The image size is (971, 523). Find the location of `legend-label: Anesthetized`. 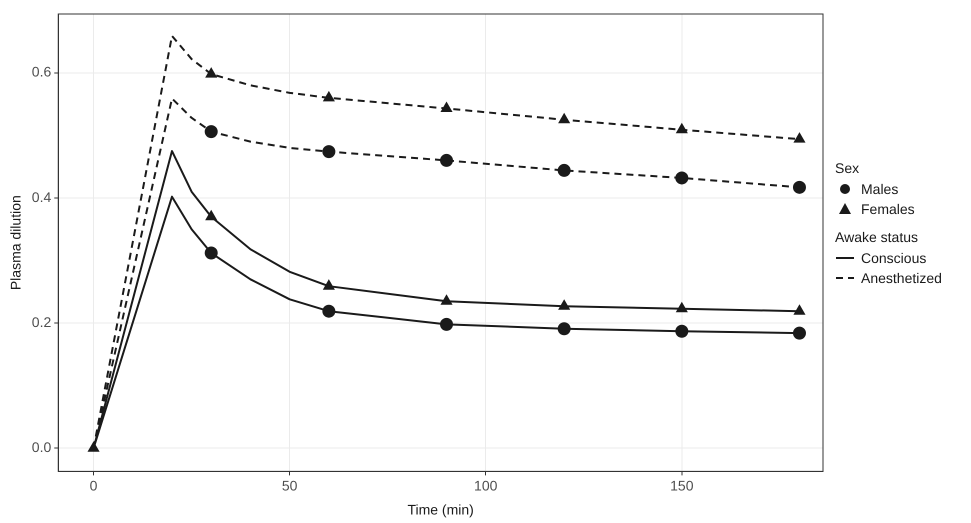

legend-label: Anesthetized is located at coordinates (901, 278).